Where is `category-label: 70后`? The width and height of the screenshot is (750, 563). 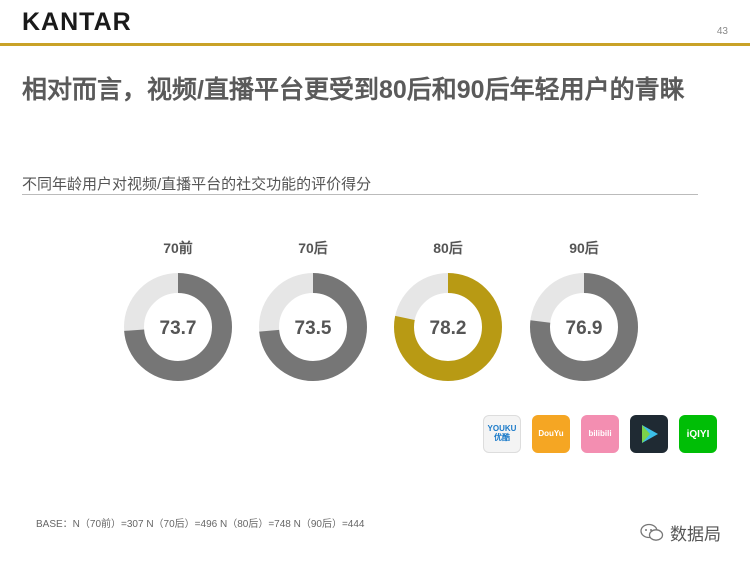
category-label: 70后 is located at coordinates (313, 248).